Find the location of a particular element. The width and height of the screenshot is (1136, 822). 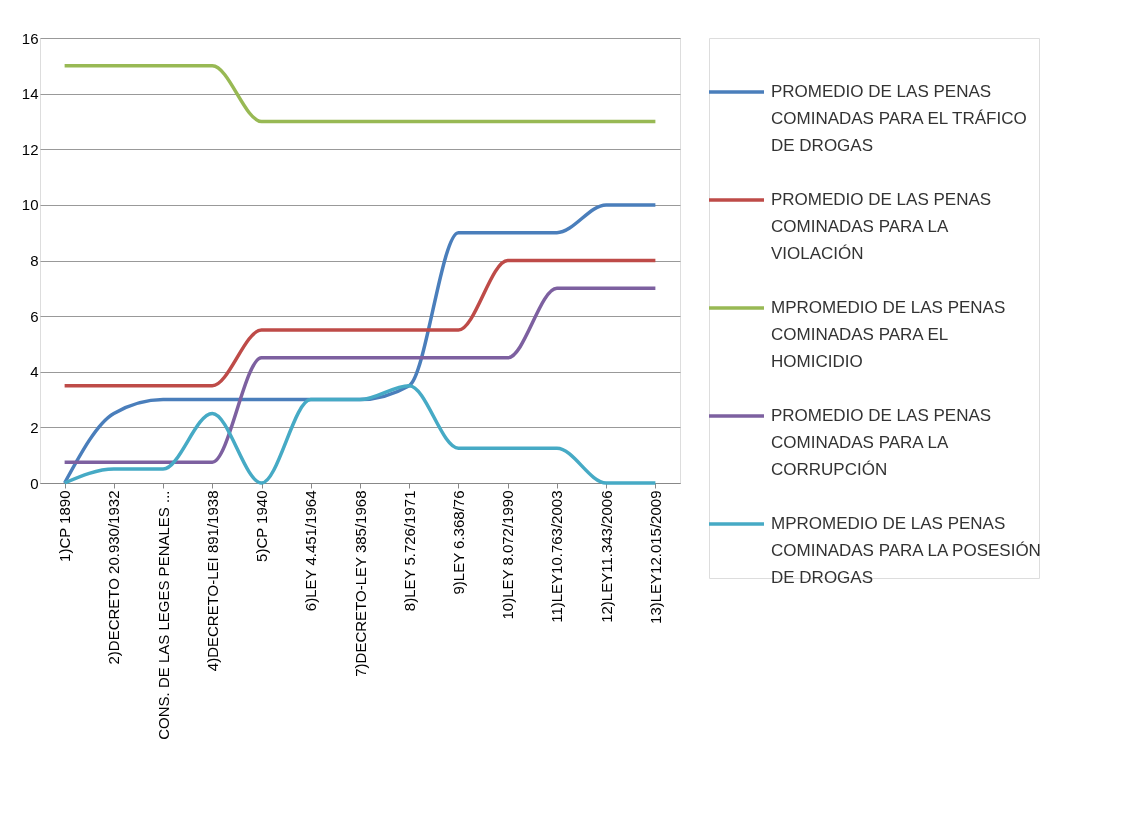

line-series is located at coordinates (360, 434).